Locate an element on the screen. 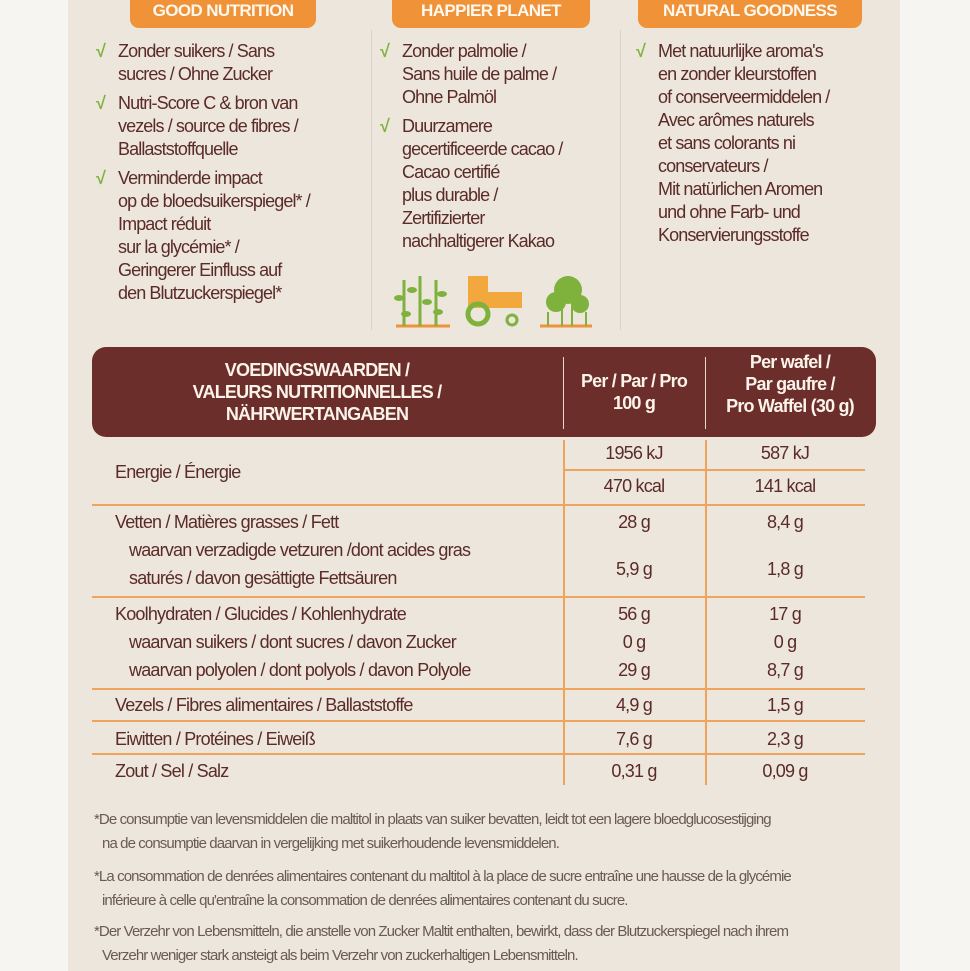 Image resolution: width=970 pixels, height=971 pixels. claim-line: Duurzamere is located at coordinates (447, 126).